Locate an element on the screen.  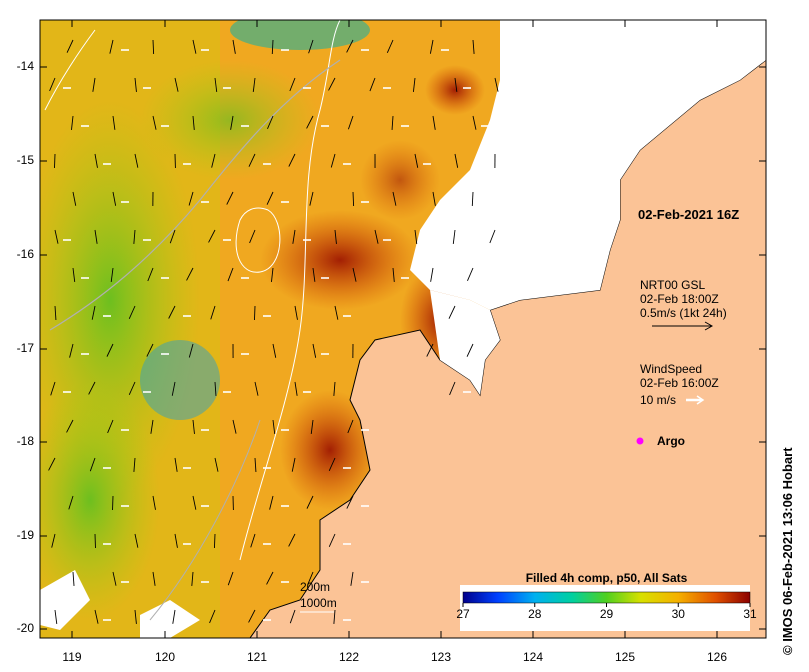
latitude-tick-label: -14 is located at coordinates (25, 66).